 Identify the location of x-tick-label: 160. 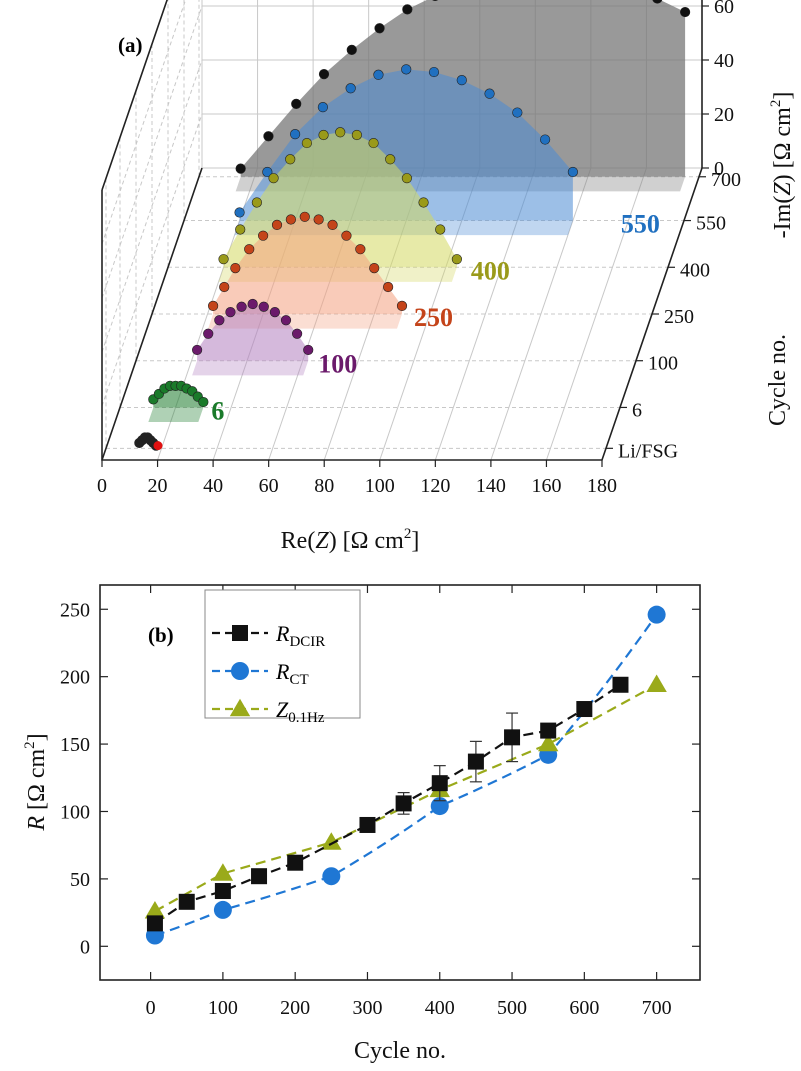
(546, 486).